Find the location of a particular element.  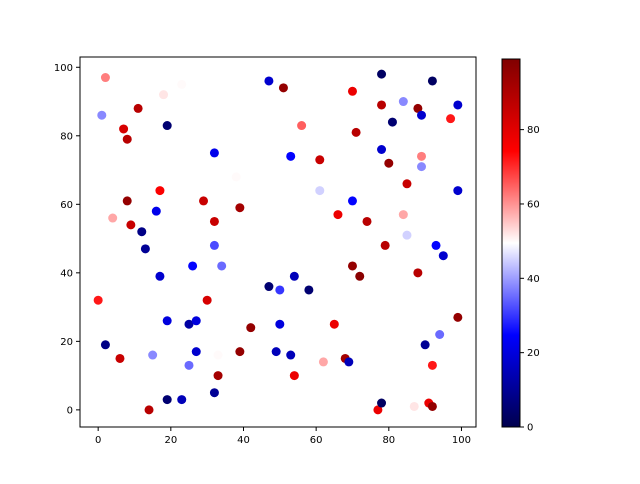

y-tick-label: 60 is located at coordinates (66, 205).